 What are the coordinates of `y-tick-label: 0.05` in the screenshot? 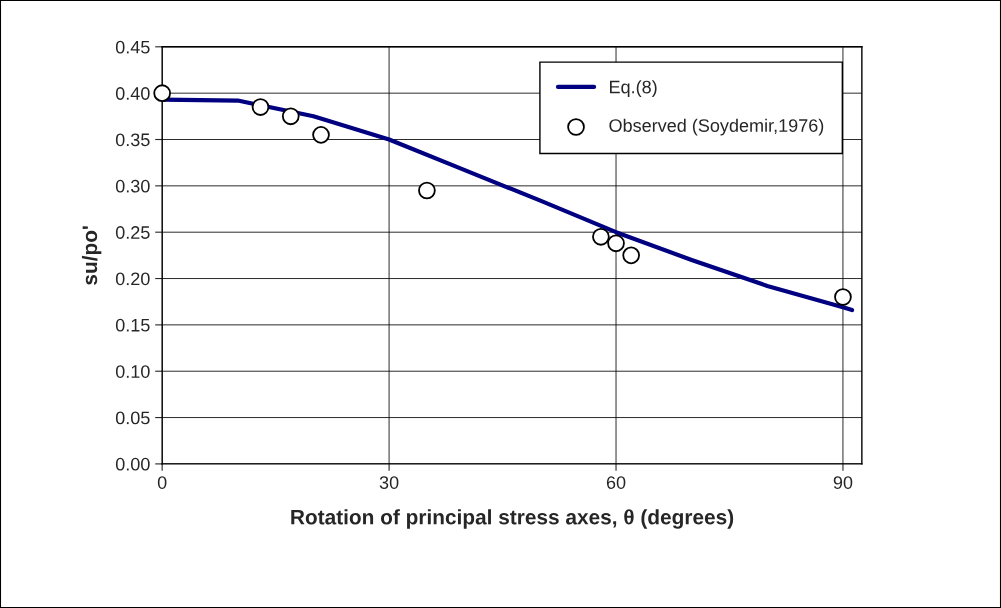 It's located at (132, 418).